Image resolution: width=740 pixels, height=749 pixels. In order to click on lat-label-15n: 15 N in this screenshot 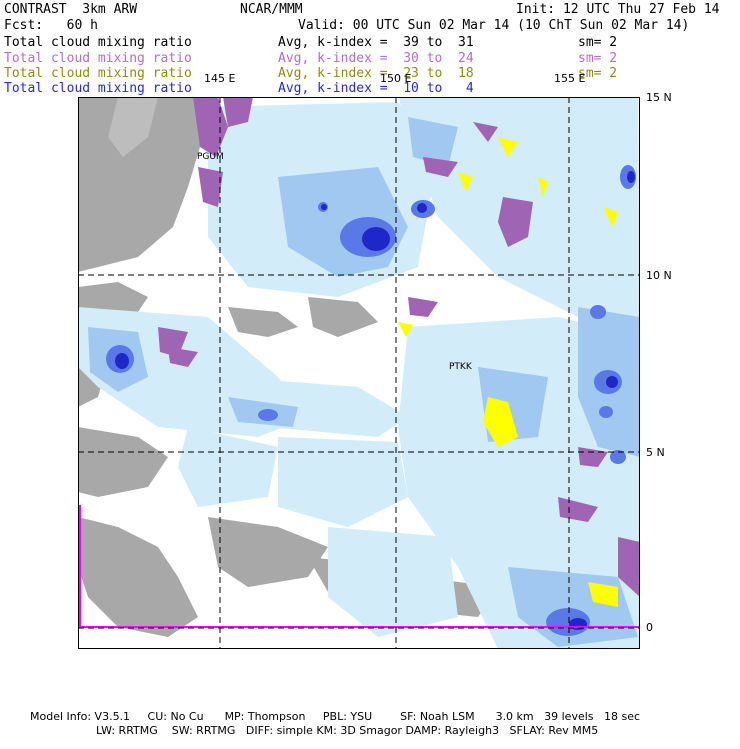, I will do `click(659, 97)`.